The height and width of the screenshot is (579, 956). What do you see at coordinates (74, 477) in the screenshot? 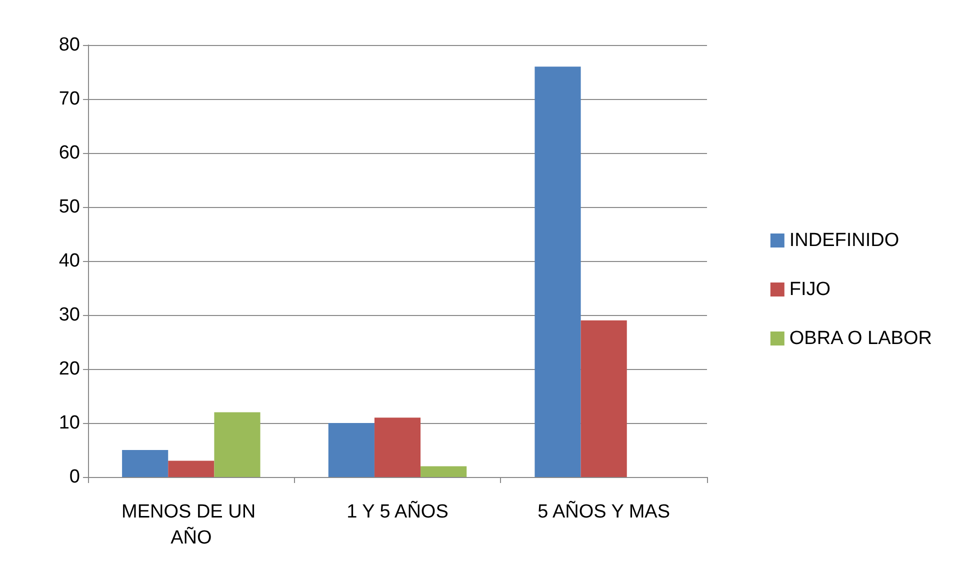
I see `y-tick-label: 0` at bounding box center [74, 477].